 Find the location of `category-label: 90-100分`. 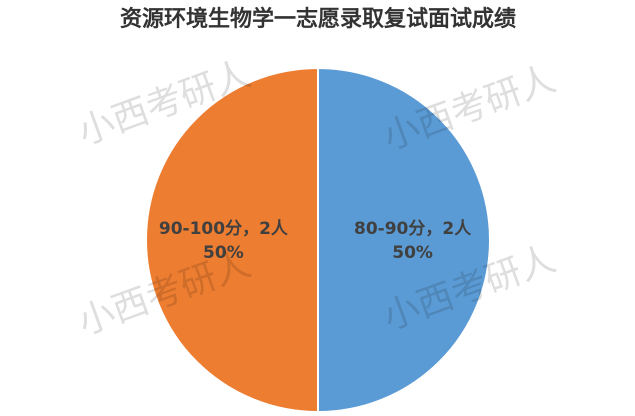

category-label: 90-100分 is located at coordinates (200, 229).